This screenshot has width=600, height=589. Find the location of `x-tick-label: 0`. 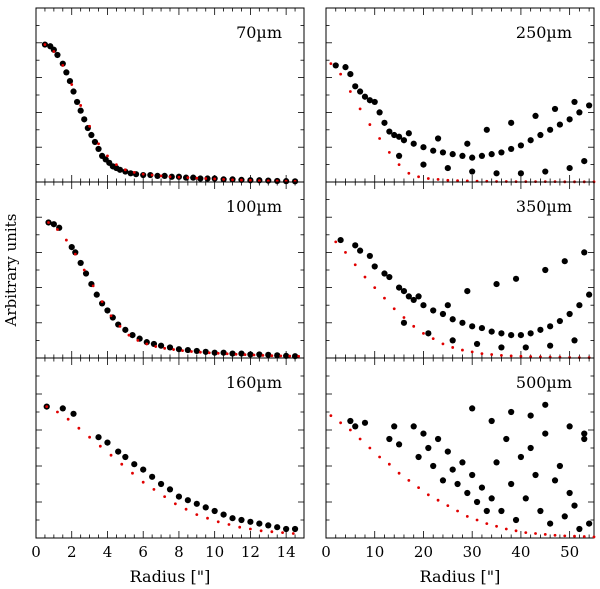

x-tick-label: 0 is located at coordinates (326, 552).